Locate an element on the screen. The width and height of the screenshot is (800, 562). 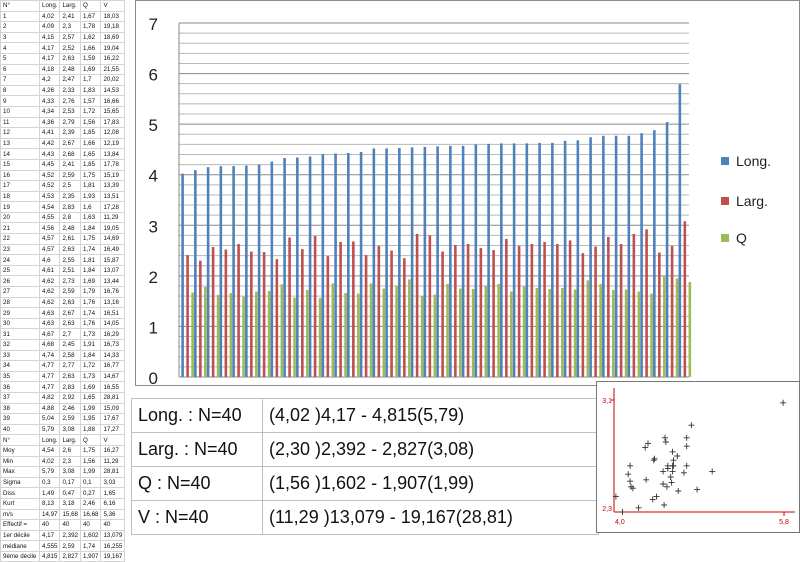
sheet-cell: 21 is located at coordinates (20, 228).